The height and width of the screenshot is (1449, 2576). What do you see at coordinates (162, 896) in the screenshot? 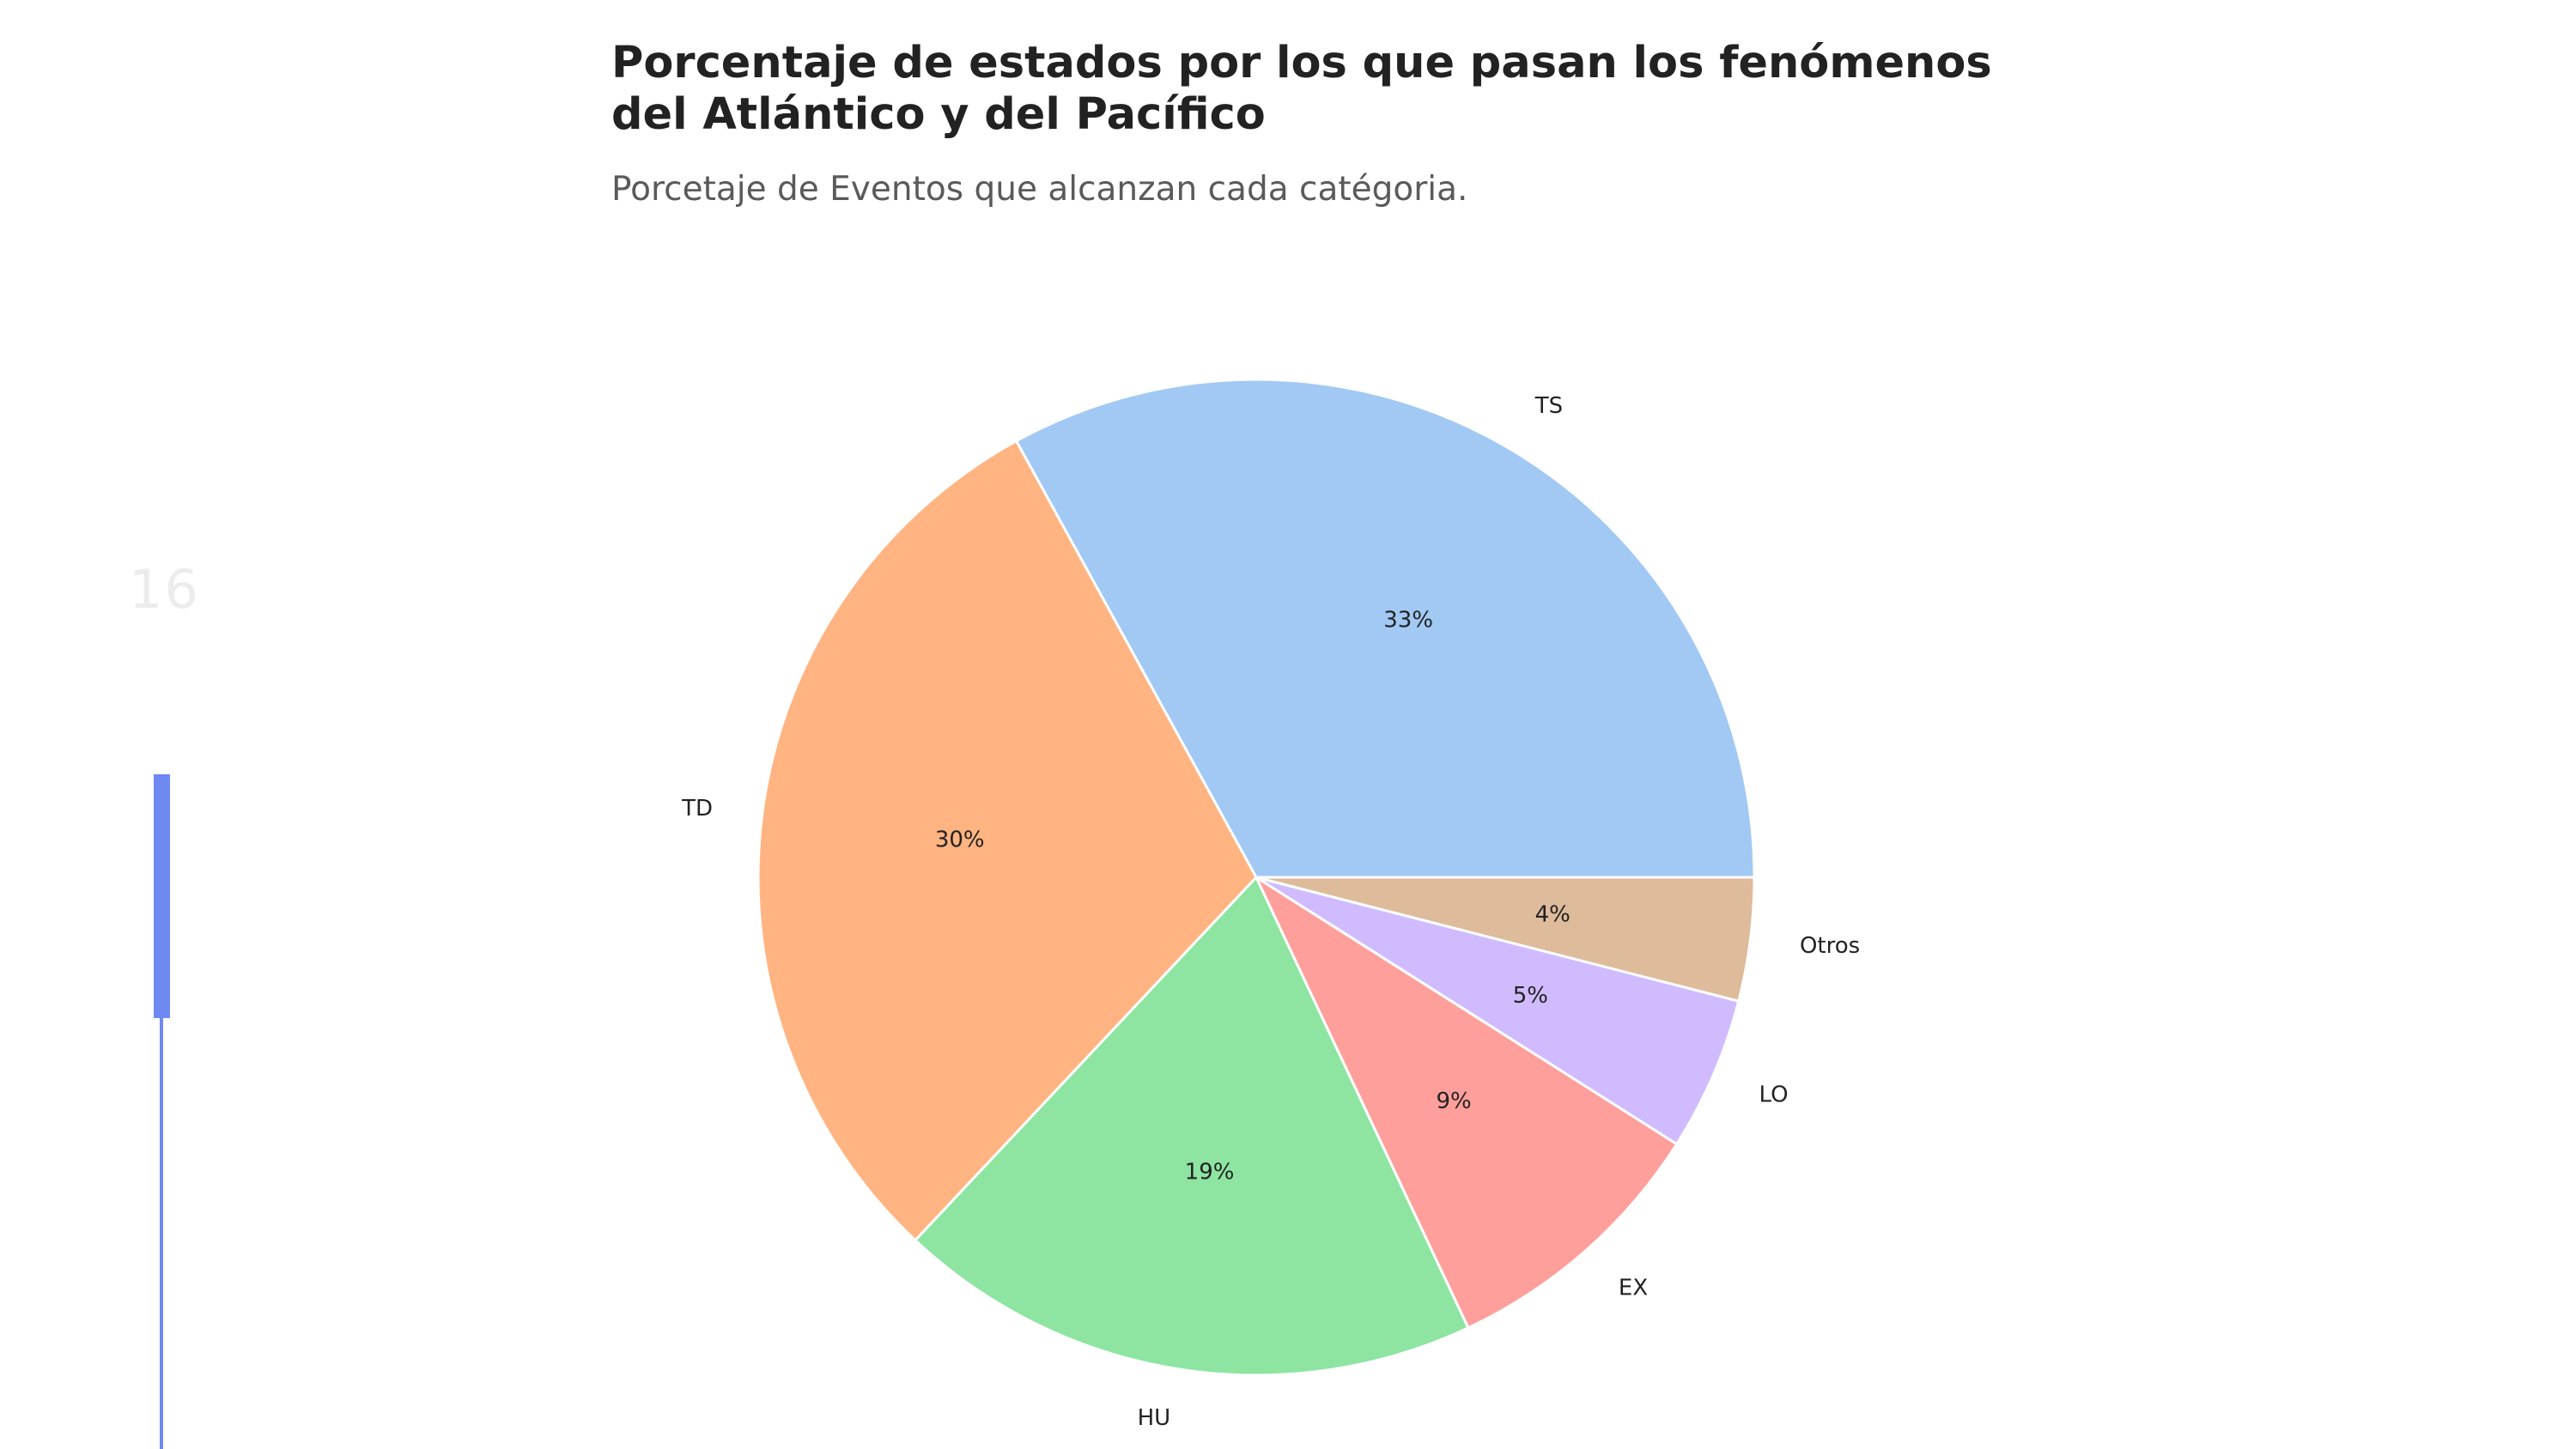
I see `progress-bar-fill` at bounding box center [162, 896].